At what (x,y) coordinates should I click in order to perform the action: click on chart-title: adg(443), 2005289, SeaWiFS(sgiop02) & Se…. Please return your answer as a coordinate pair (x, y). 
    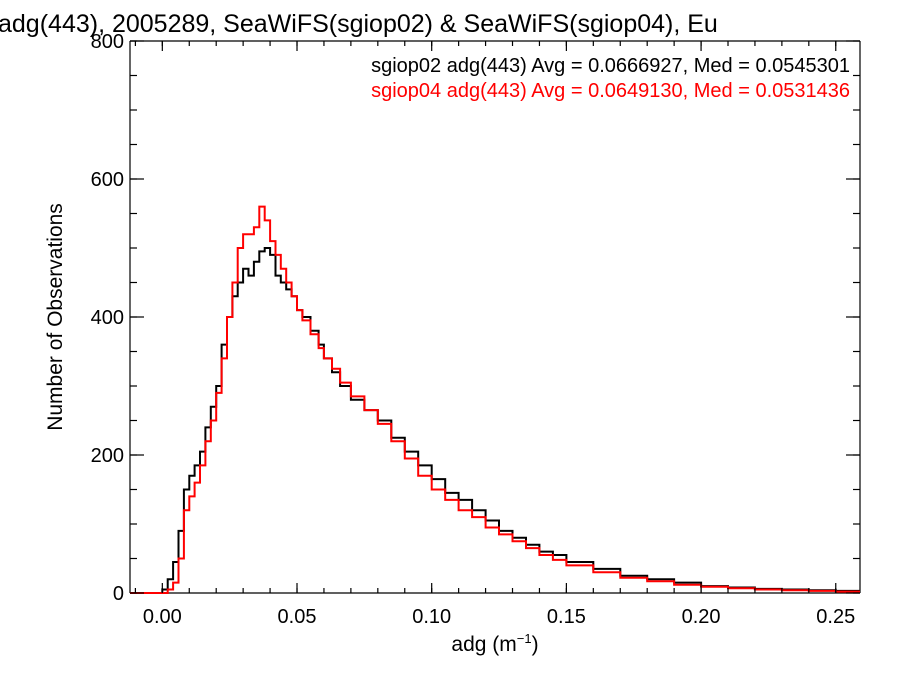
    Looking at the image, I should click on (359, 24).